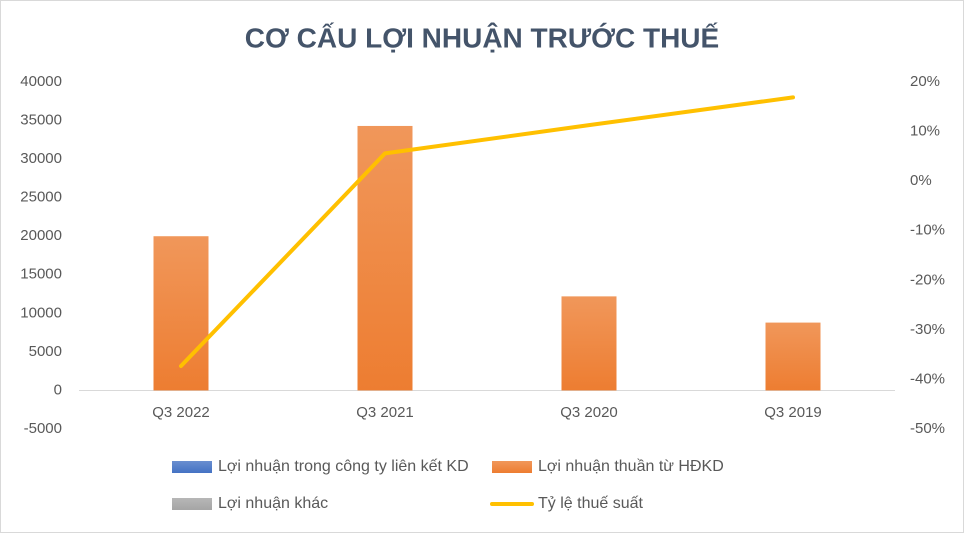  What do you see at coordinates (793, 412) in the screenshot?
I see `x-tick-label: Q3 2019` at bounding box center [793, 412].